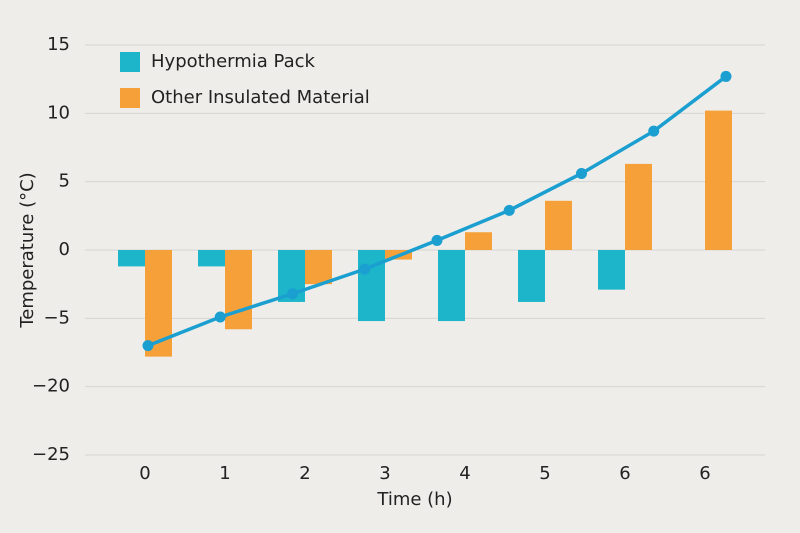  What do you see at coordinates (144, 473) in the screenshot?
I see `x-tick-label: 0` at bounding box center [144, 473].